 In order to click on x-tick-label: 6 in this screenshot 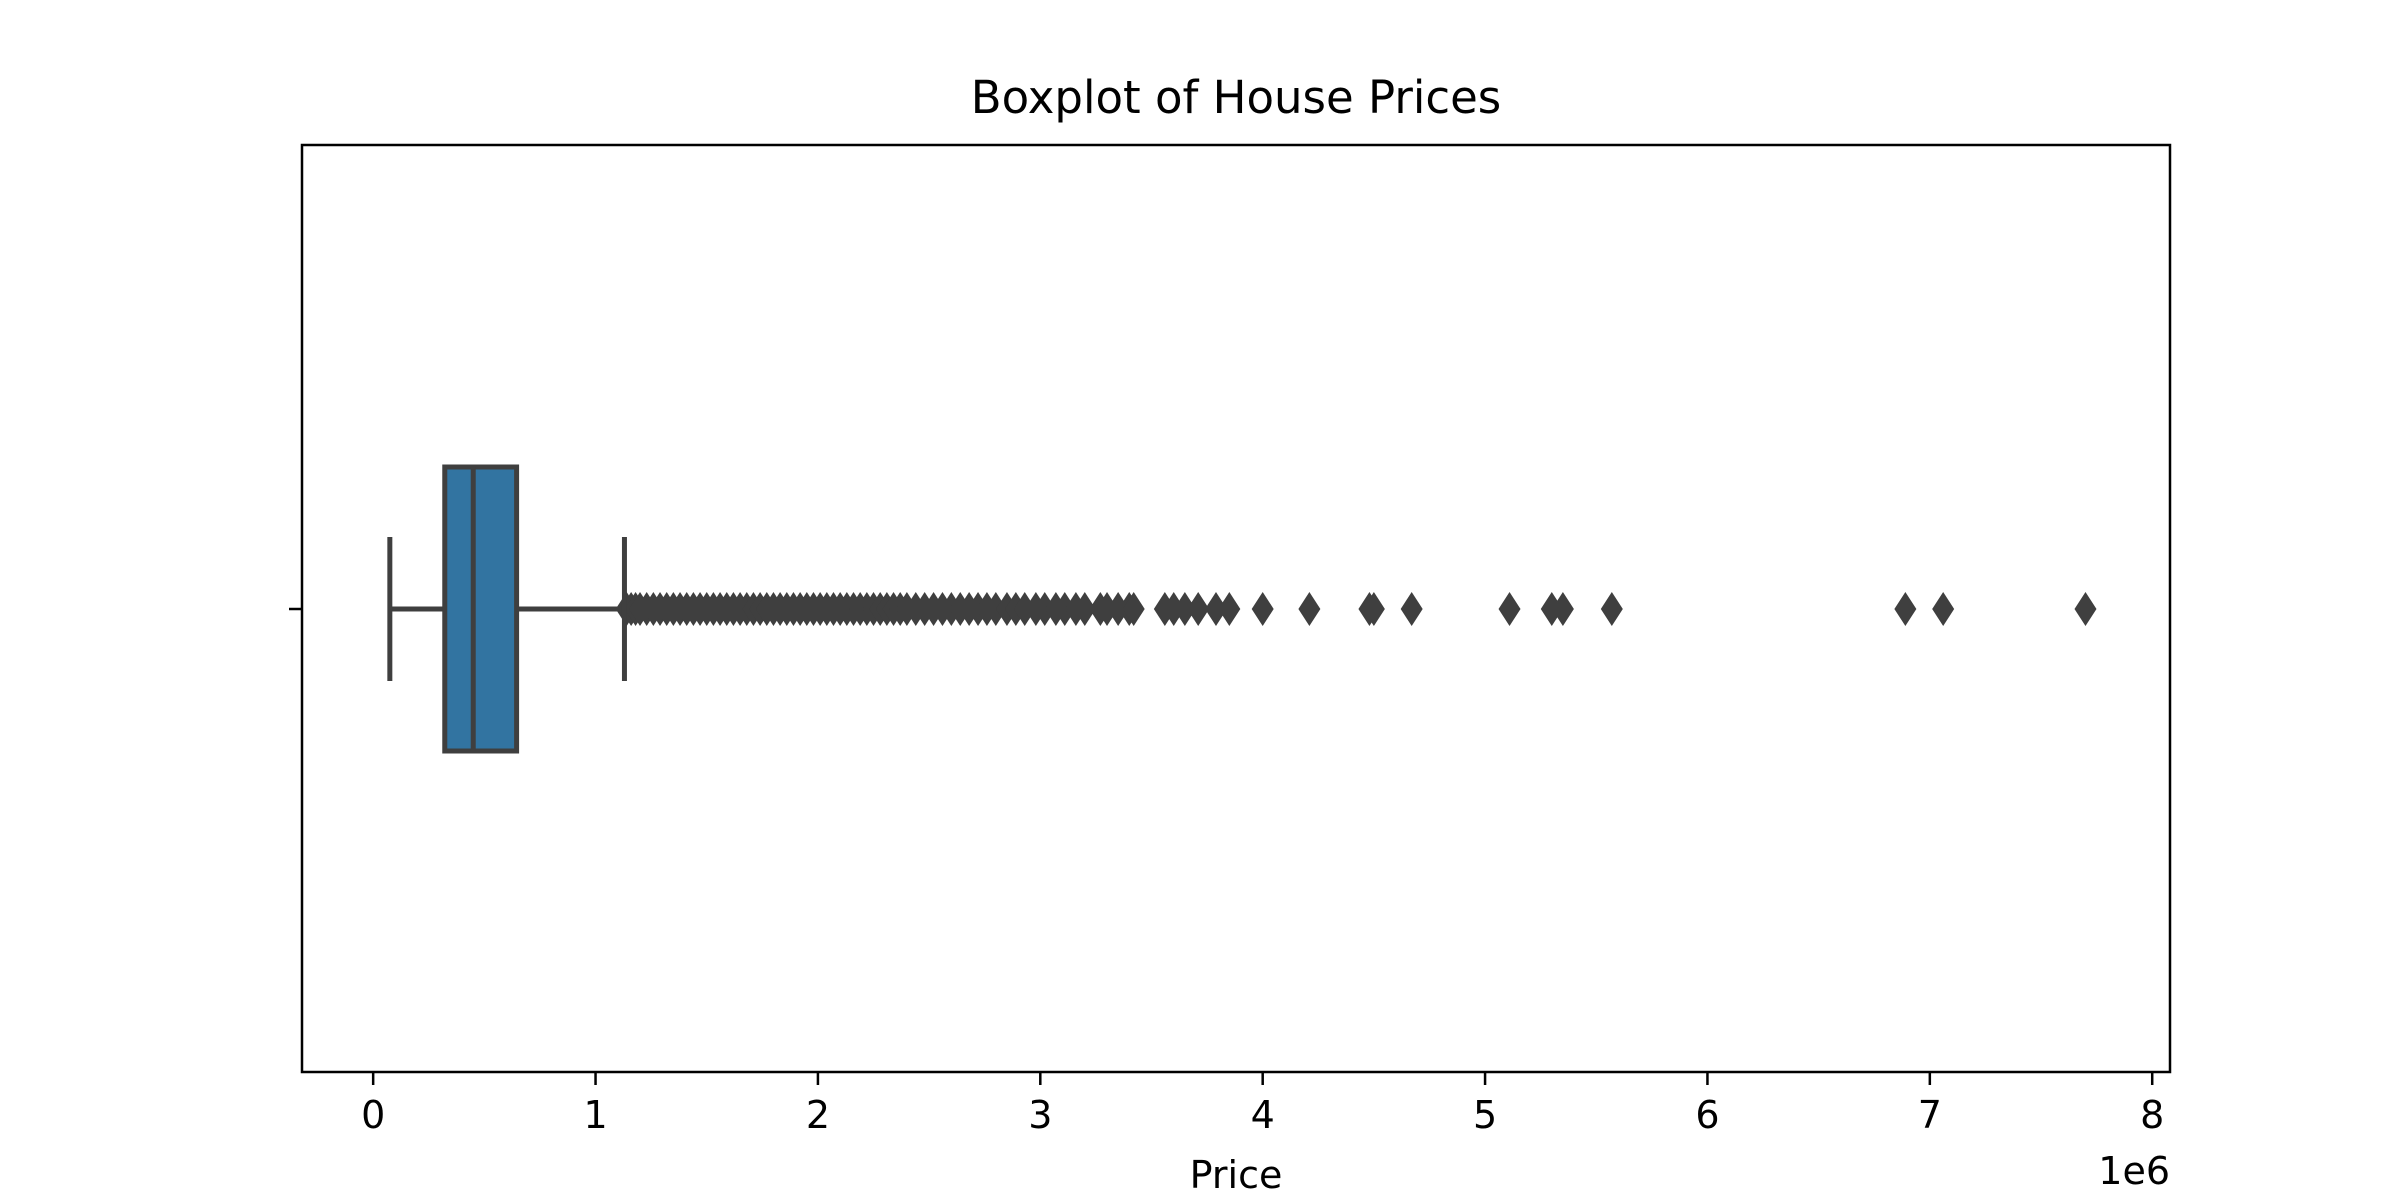, I will do `click(1707, 1115)`.